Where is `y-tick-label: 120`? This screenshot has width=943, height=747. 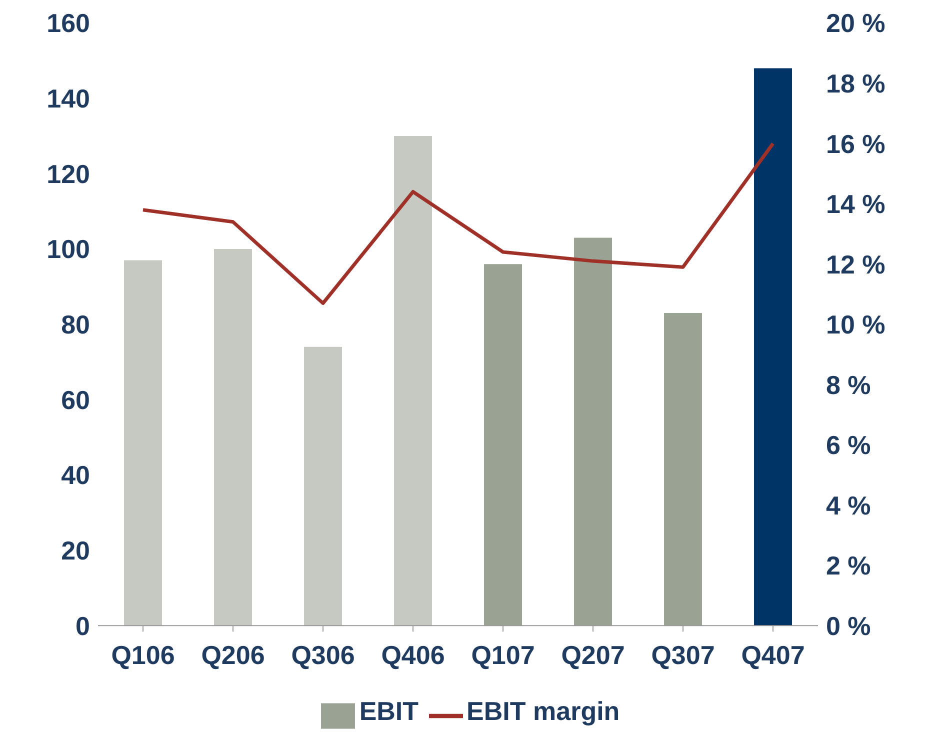 y-tick-label: 120 is located at coordinates (68, 173).